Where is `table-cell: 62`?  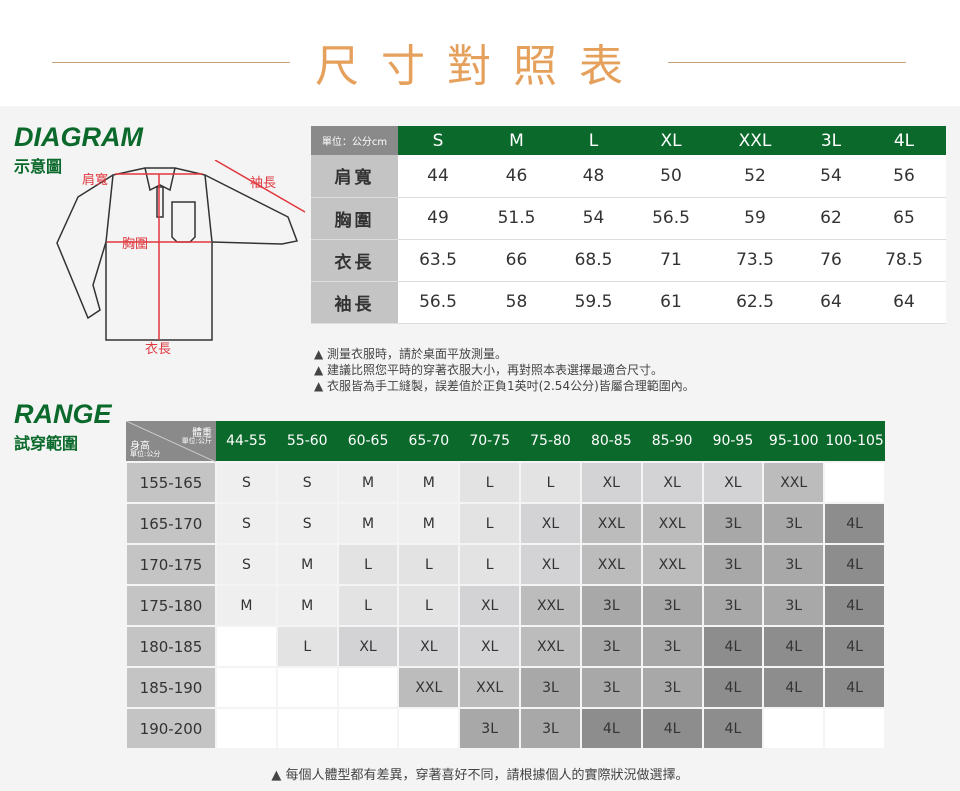 table-cell: 62 is located at coordinates (831, 218).